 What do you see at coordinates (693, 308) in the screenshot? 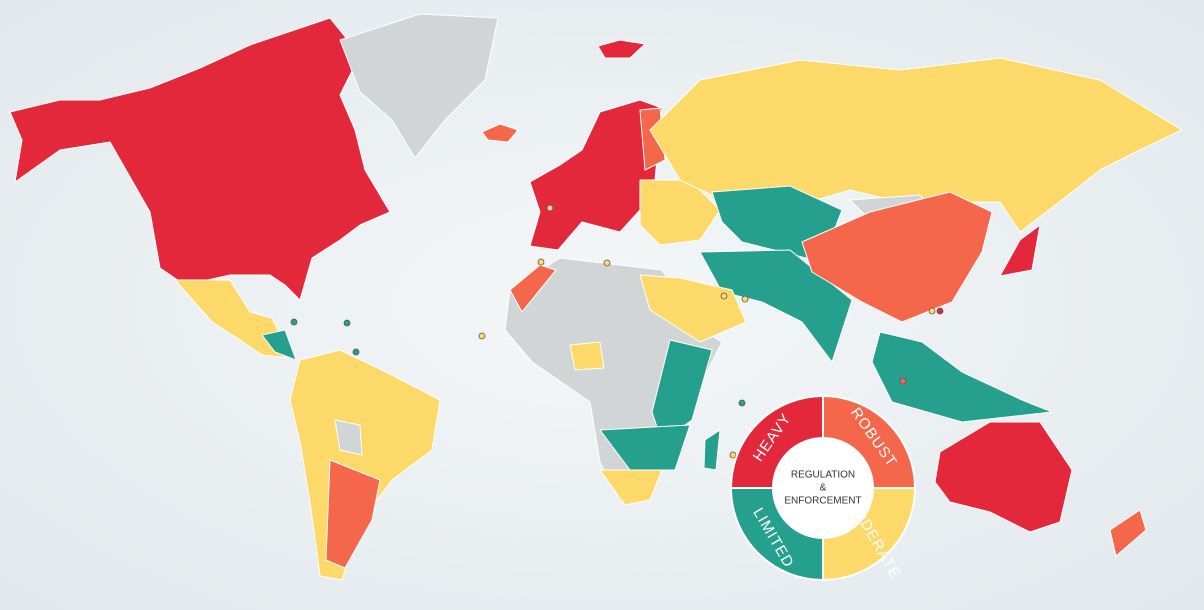
I see `egypt-arabia` at bounding box center [693, 308].